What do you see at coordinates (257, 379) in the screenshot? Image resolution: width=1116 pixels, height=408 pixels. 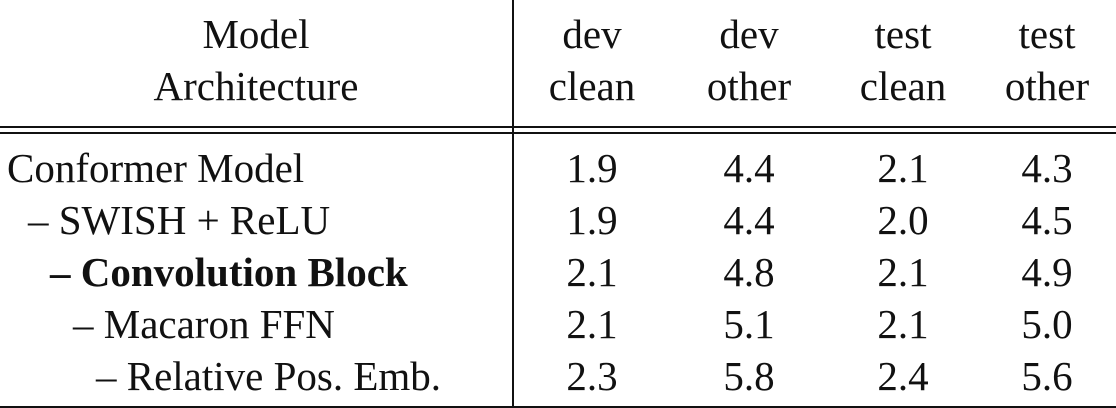 I see `row-model-name: – Relative Pos. Emb.` at bounding box center [257, 379].